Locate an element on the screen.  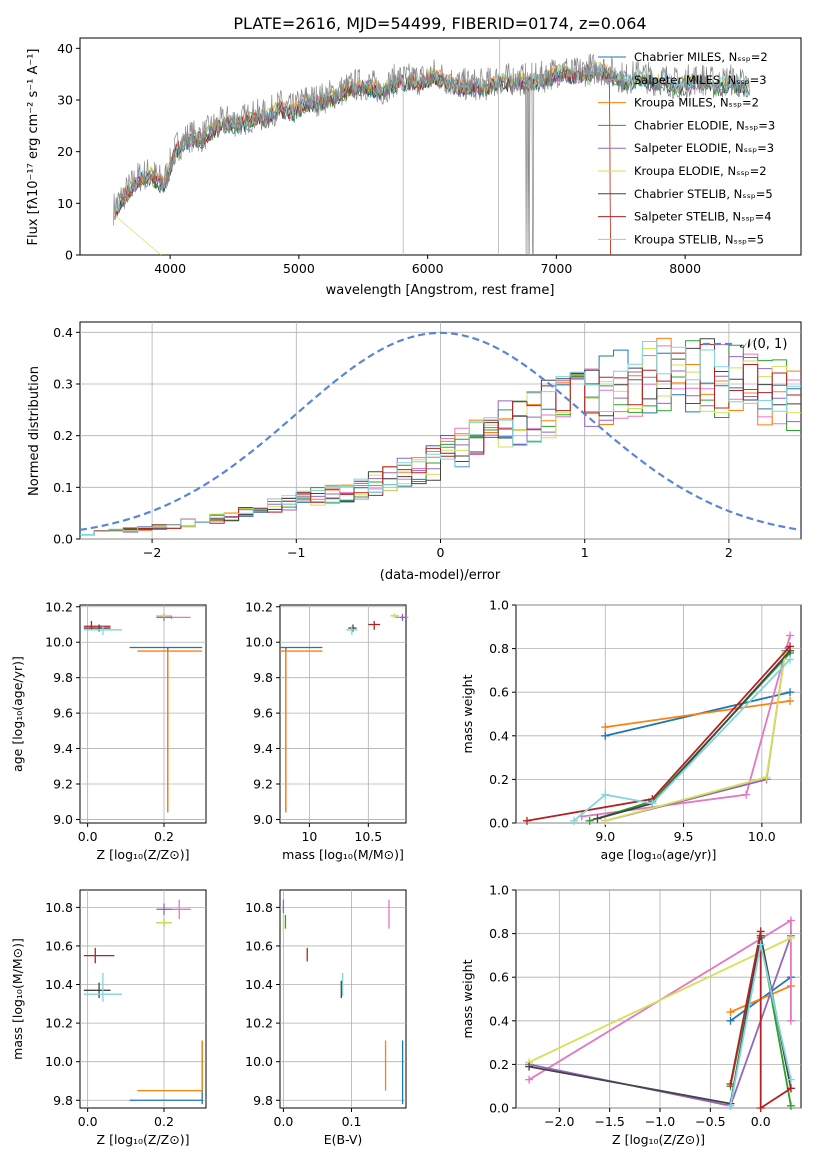
mw-age-xtick-label: 9.5 is located at coordinates (684, 836).